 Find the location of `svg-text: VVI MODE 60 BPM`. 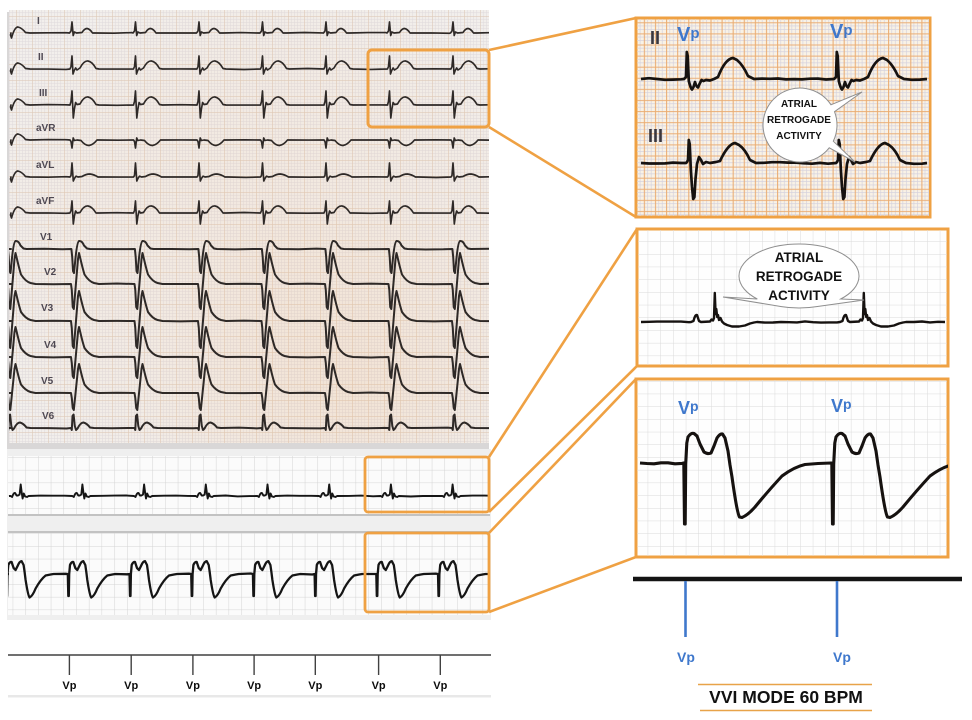

svg-text: VVI MODE 60 BPM is located at coordinates (786, 697).